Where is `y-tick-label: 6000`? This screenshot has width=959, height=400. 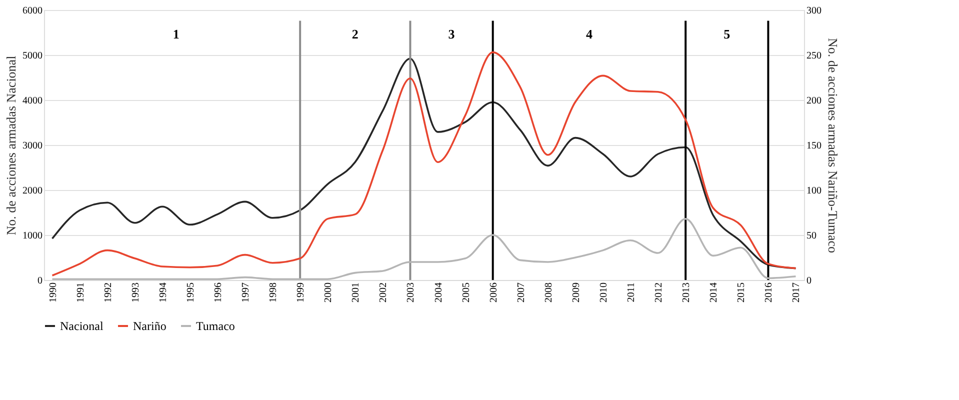
y-tick-label: 6000 is located at coordinates (32, 11).